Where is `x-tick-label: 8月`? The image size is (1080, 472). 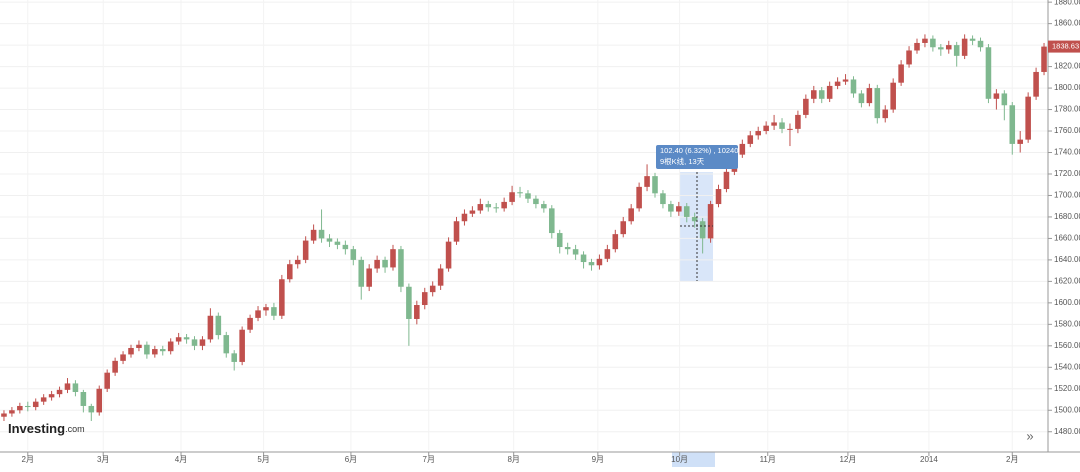
x-tick-label: 8月 is located at coordinates (513, 459).